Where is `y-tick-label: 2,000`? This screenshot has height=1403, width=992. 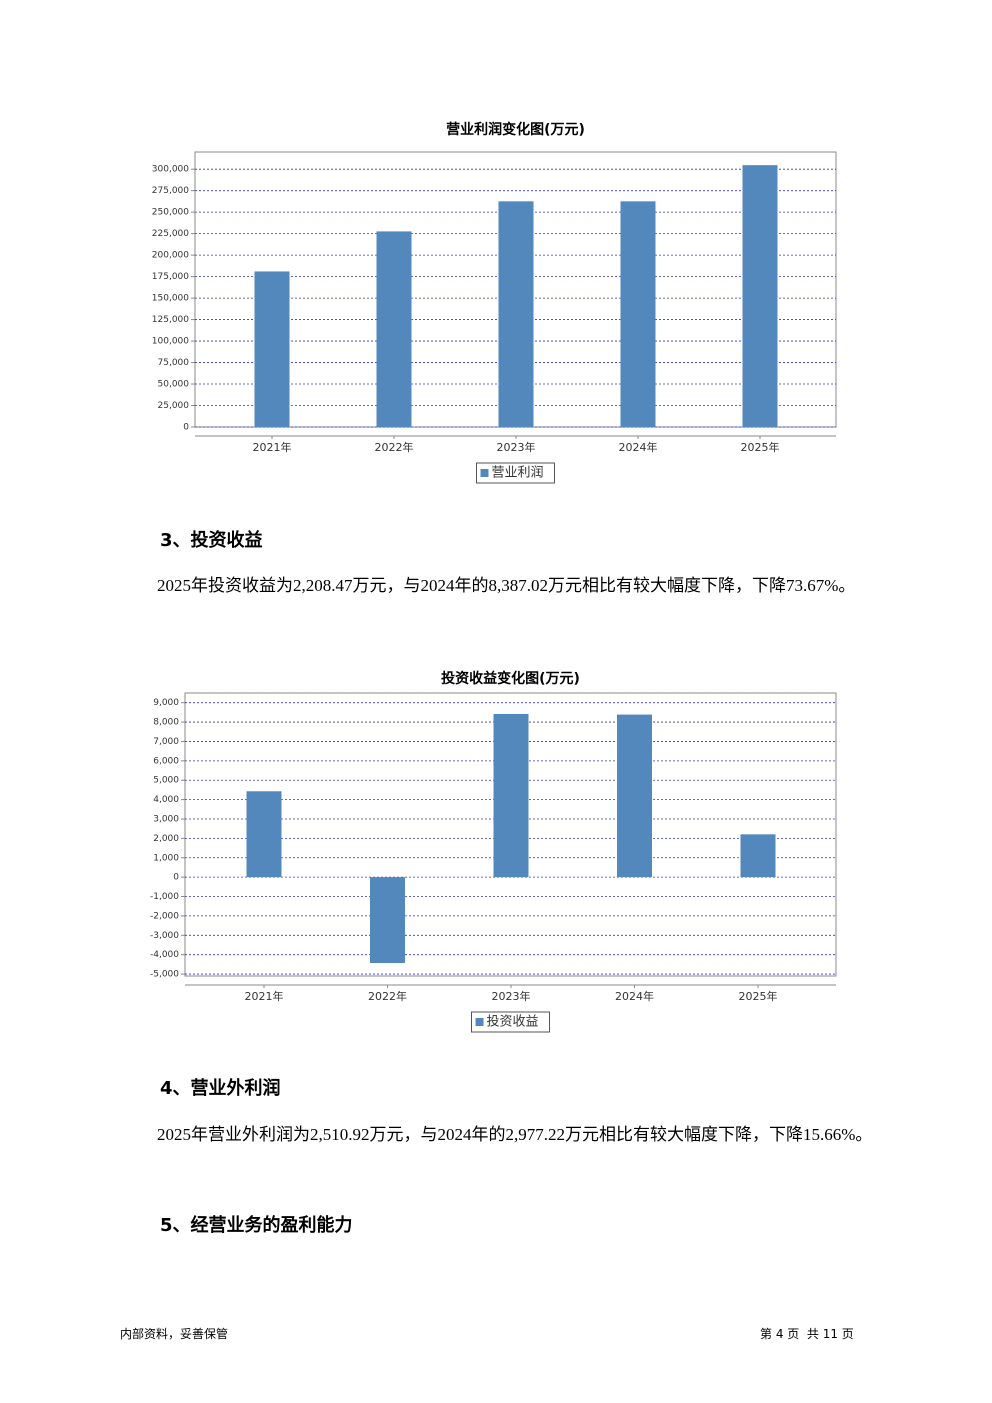
y-tick-label: 2,000 is located at coordinates (166, 839).